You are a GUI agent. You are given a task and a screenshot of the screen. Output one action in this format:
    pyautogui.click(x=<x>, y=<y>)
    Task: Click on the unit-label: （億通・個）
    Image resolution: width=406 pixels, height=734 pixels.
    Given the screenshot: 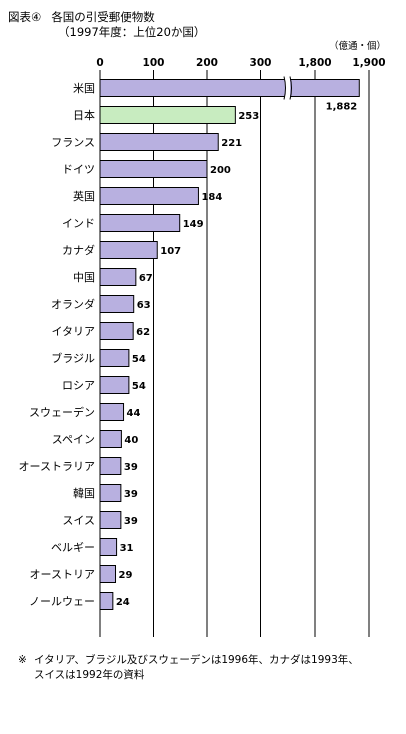 What is the action you would take?
    pyautogui.click(x=357, y=46)
    